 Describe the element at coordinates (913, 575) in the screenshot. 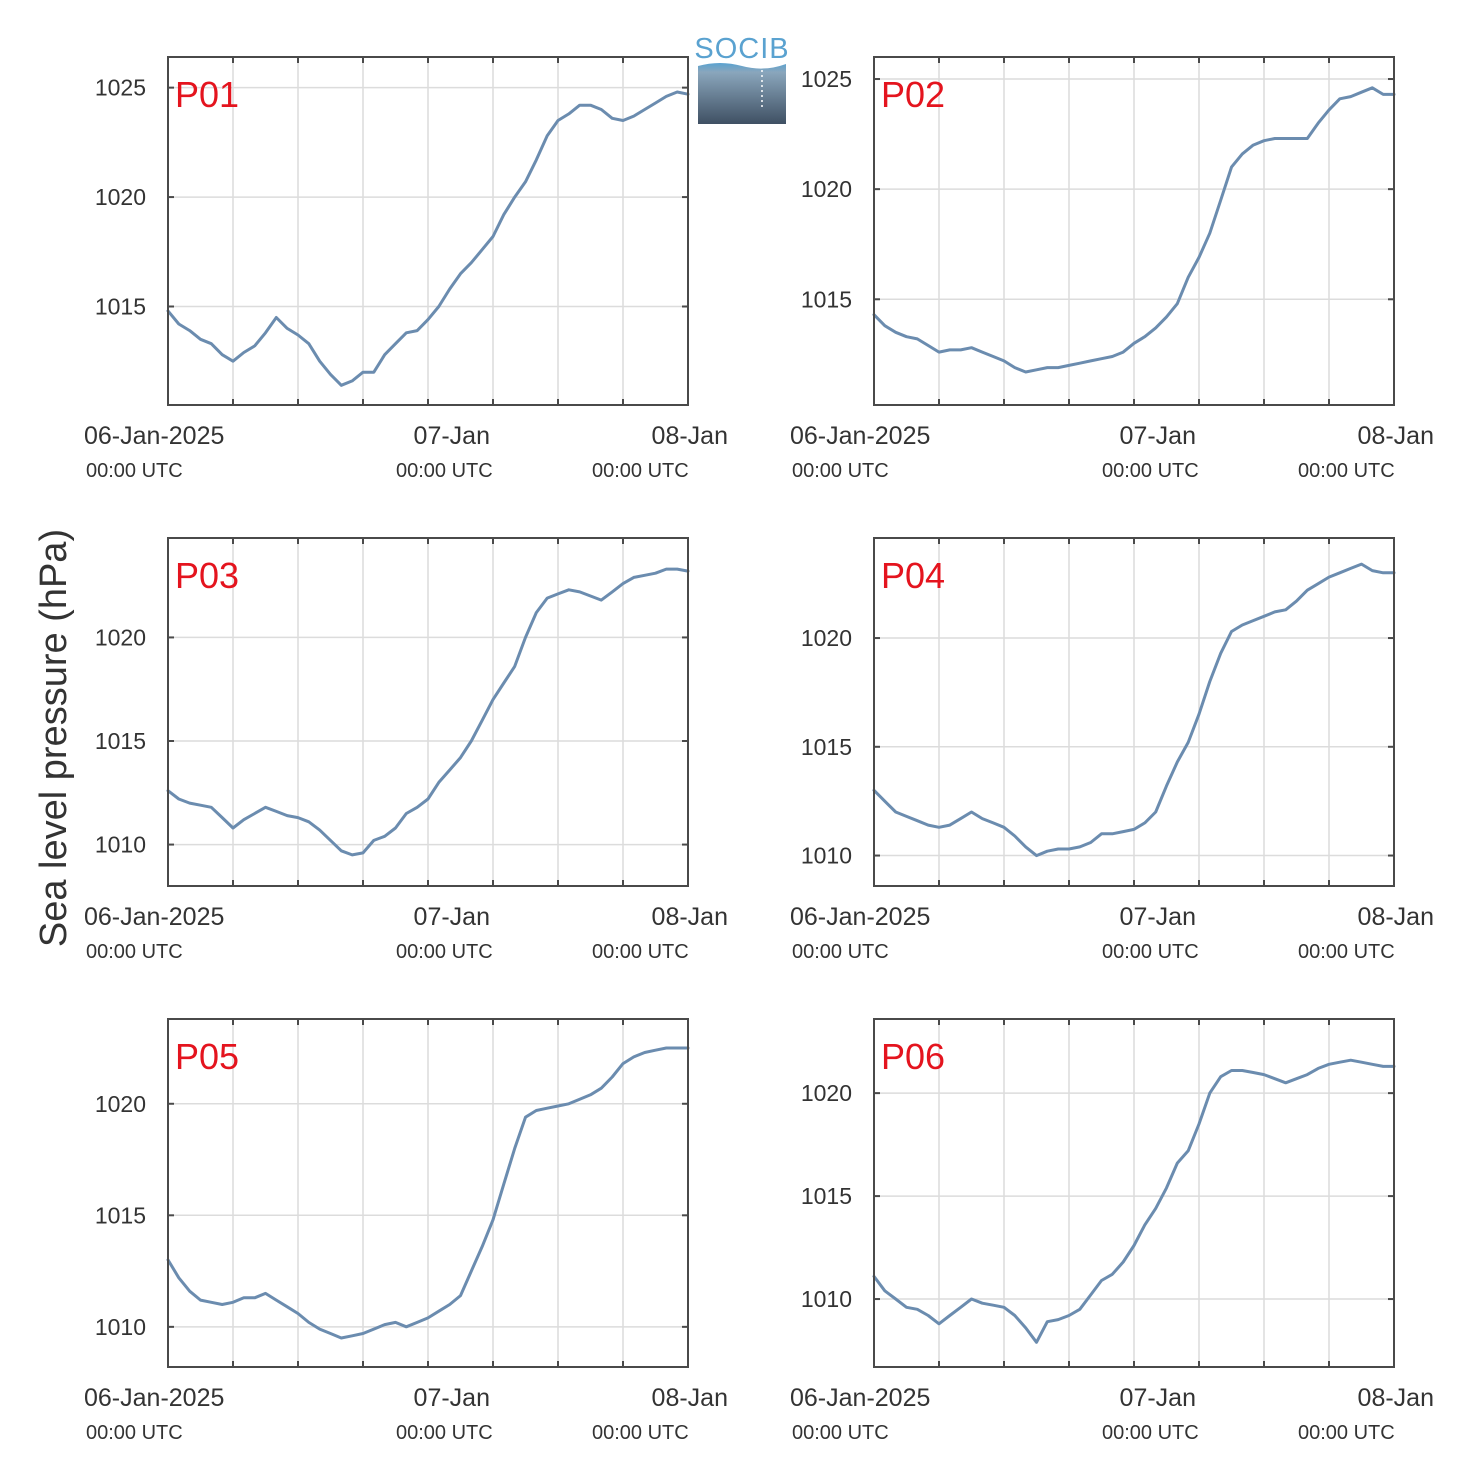

I see `station-label-p04: P04` at that location.